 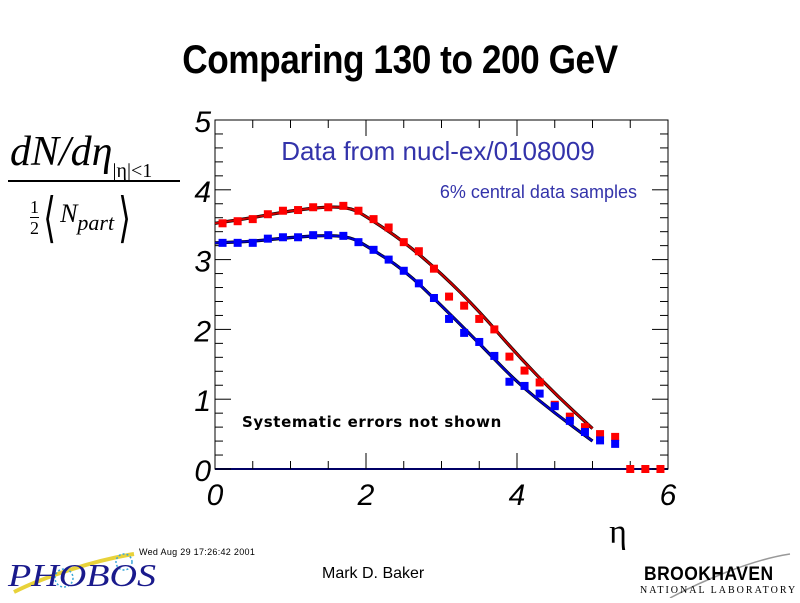 I want to click on brookhaven-name: BROOKHAVEN, so click(x=709, y=574).